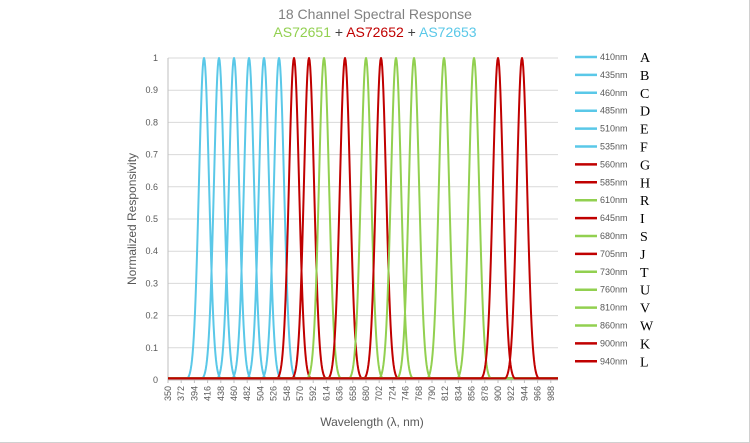  What do you see at coordinates (644, 362) in the screenshot?
I see `legend-letter: L` at bounding box center [644, 362].